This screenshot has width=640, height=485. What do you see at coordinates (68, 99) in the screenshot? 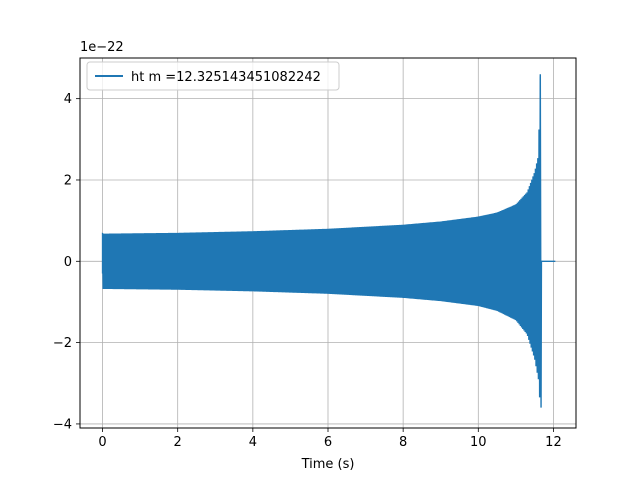
I see `y-tick-label: 4` at bounding box center [68, 99].